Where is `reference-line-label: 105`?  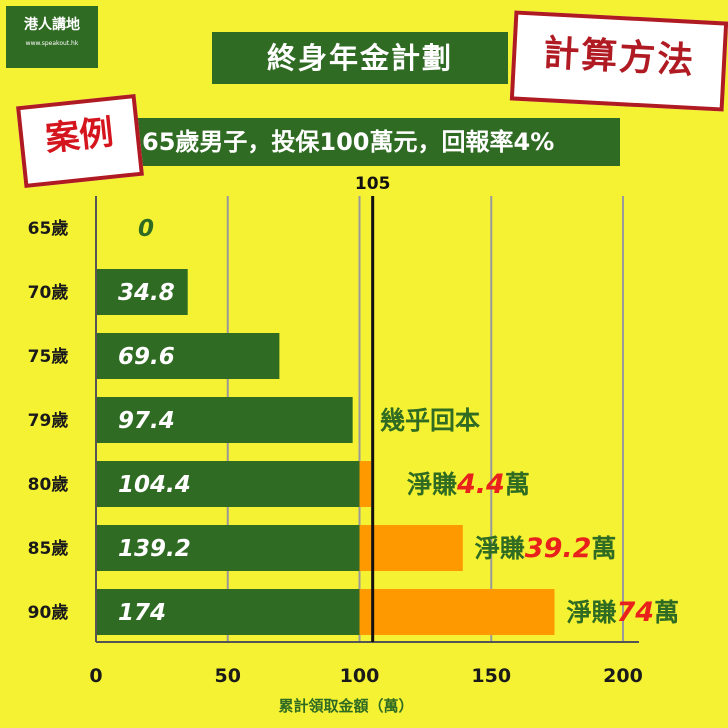 reference-line-label: 105 is located at coordinates (373, 184).